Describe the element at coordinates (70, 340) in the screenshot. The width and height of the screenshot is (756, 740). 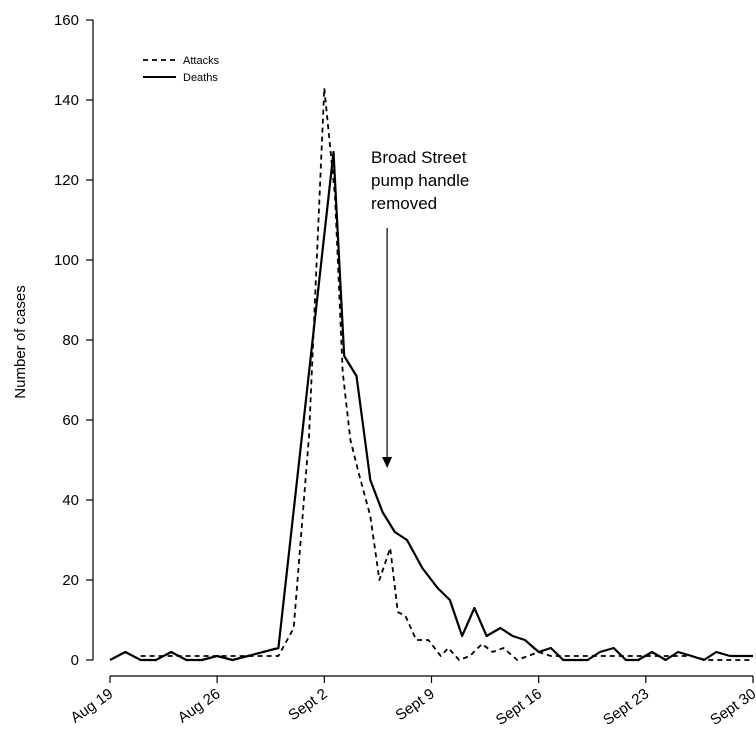
I see `y-tick-label: 80` at that location.